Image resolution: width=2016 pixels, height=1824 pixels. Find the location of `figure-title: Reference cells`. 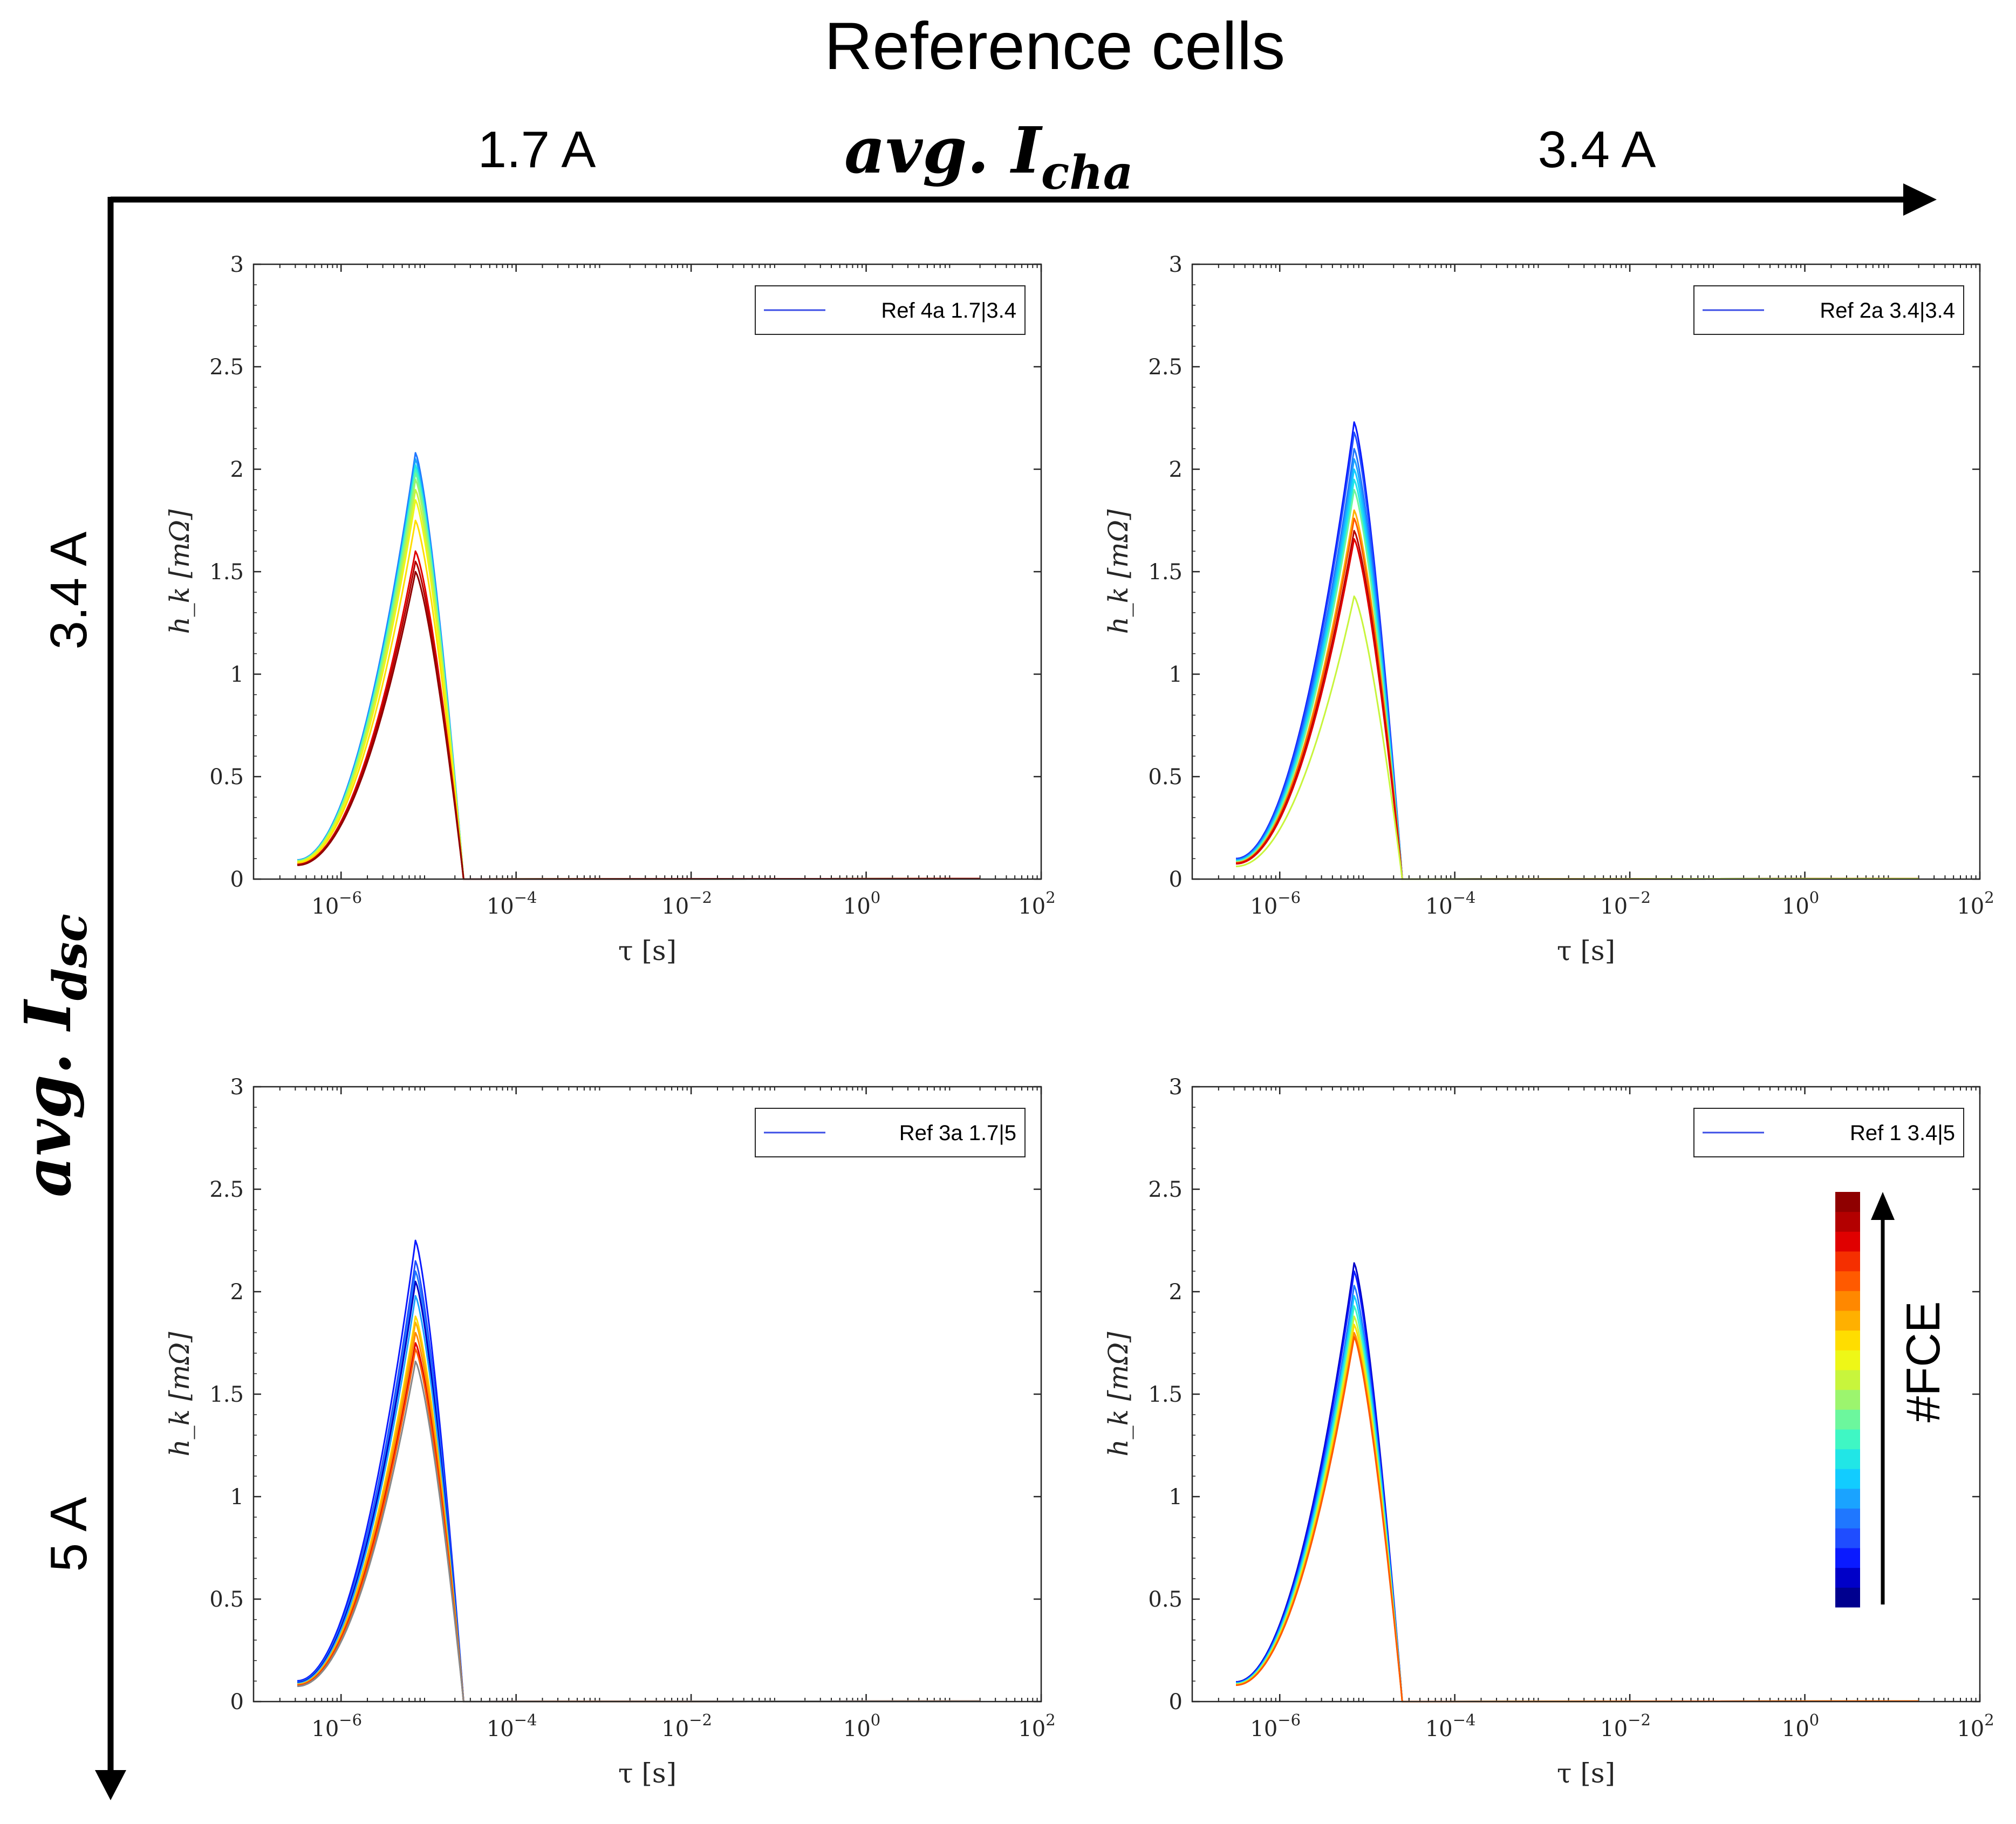

figure-title: Reference cells is located at coordinates (1055, 46).